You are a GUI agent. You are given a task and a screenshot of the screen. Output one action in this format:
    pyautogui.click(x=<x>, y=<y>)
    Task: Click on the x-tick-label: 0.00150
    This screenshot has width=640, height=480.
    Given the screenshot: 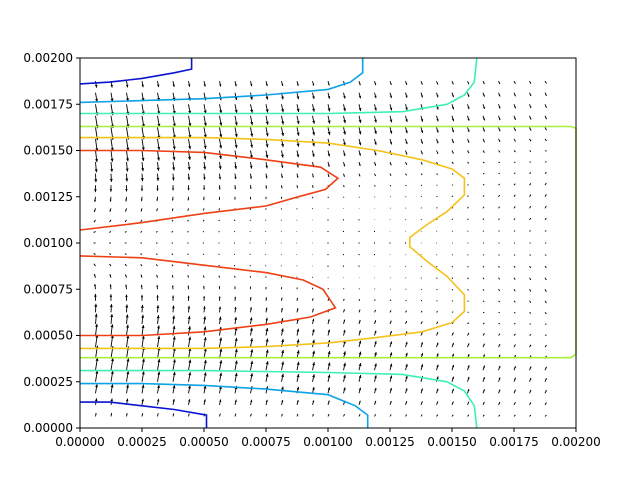 What is the action you would take?
    pyautogui.click(x=452, y=442)
    